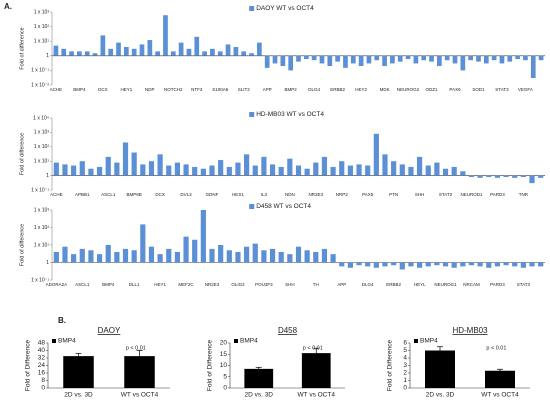  I want to click on y-tick-label: 10, so click(224, 365).